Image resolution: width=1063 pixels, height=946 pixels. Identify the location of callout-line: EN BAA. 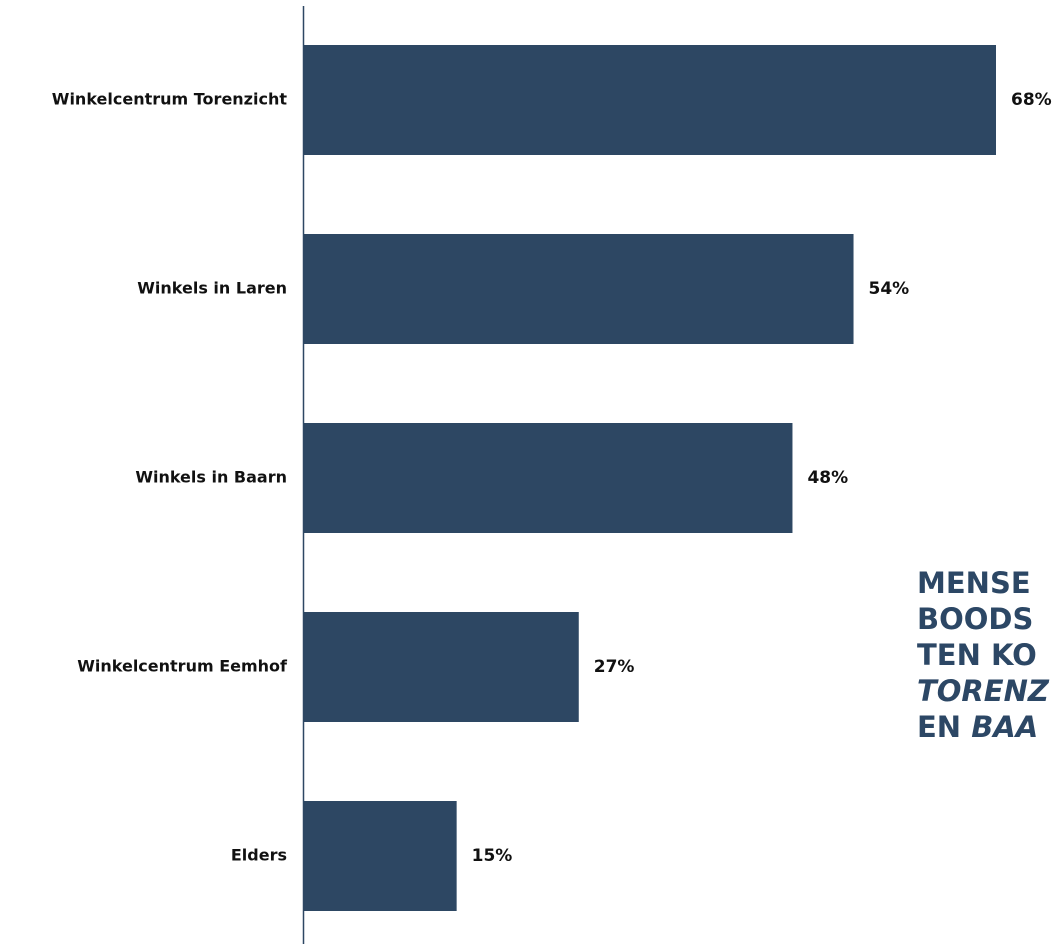
(990, 727).